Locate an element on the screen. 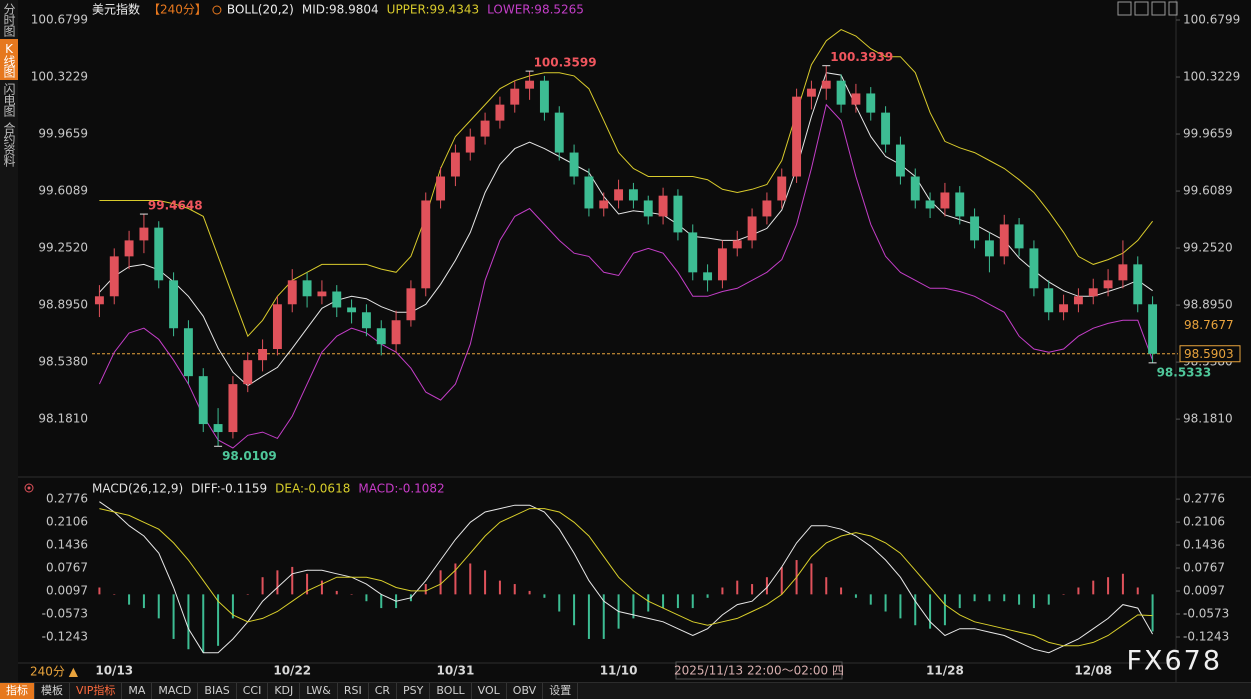 The width and height of the screenshot is (1251, 699). toolbar-button: VIP指标 is located at coordinates (96, 691).